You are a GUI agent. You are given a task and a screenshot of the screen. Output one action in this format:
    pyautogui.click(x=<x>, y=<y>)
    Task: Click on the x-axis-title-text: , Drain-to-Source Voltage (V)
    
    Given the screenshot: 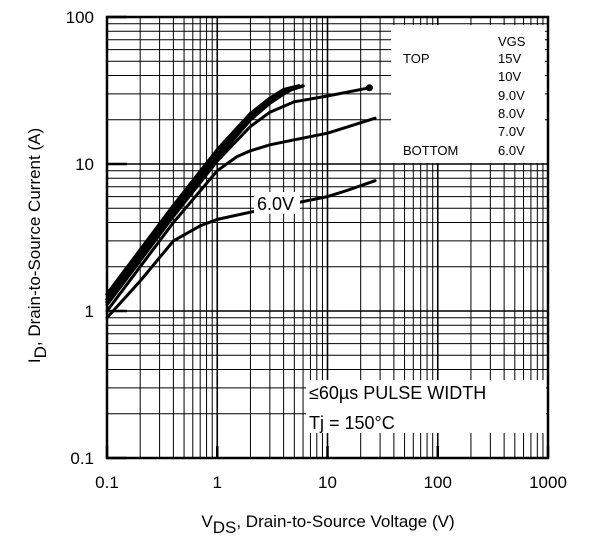 What is the action you would take?
    pyautogui.click(x=345, y=521)
    